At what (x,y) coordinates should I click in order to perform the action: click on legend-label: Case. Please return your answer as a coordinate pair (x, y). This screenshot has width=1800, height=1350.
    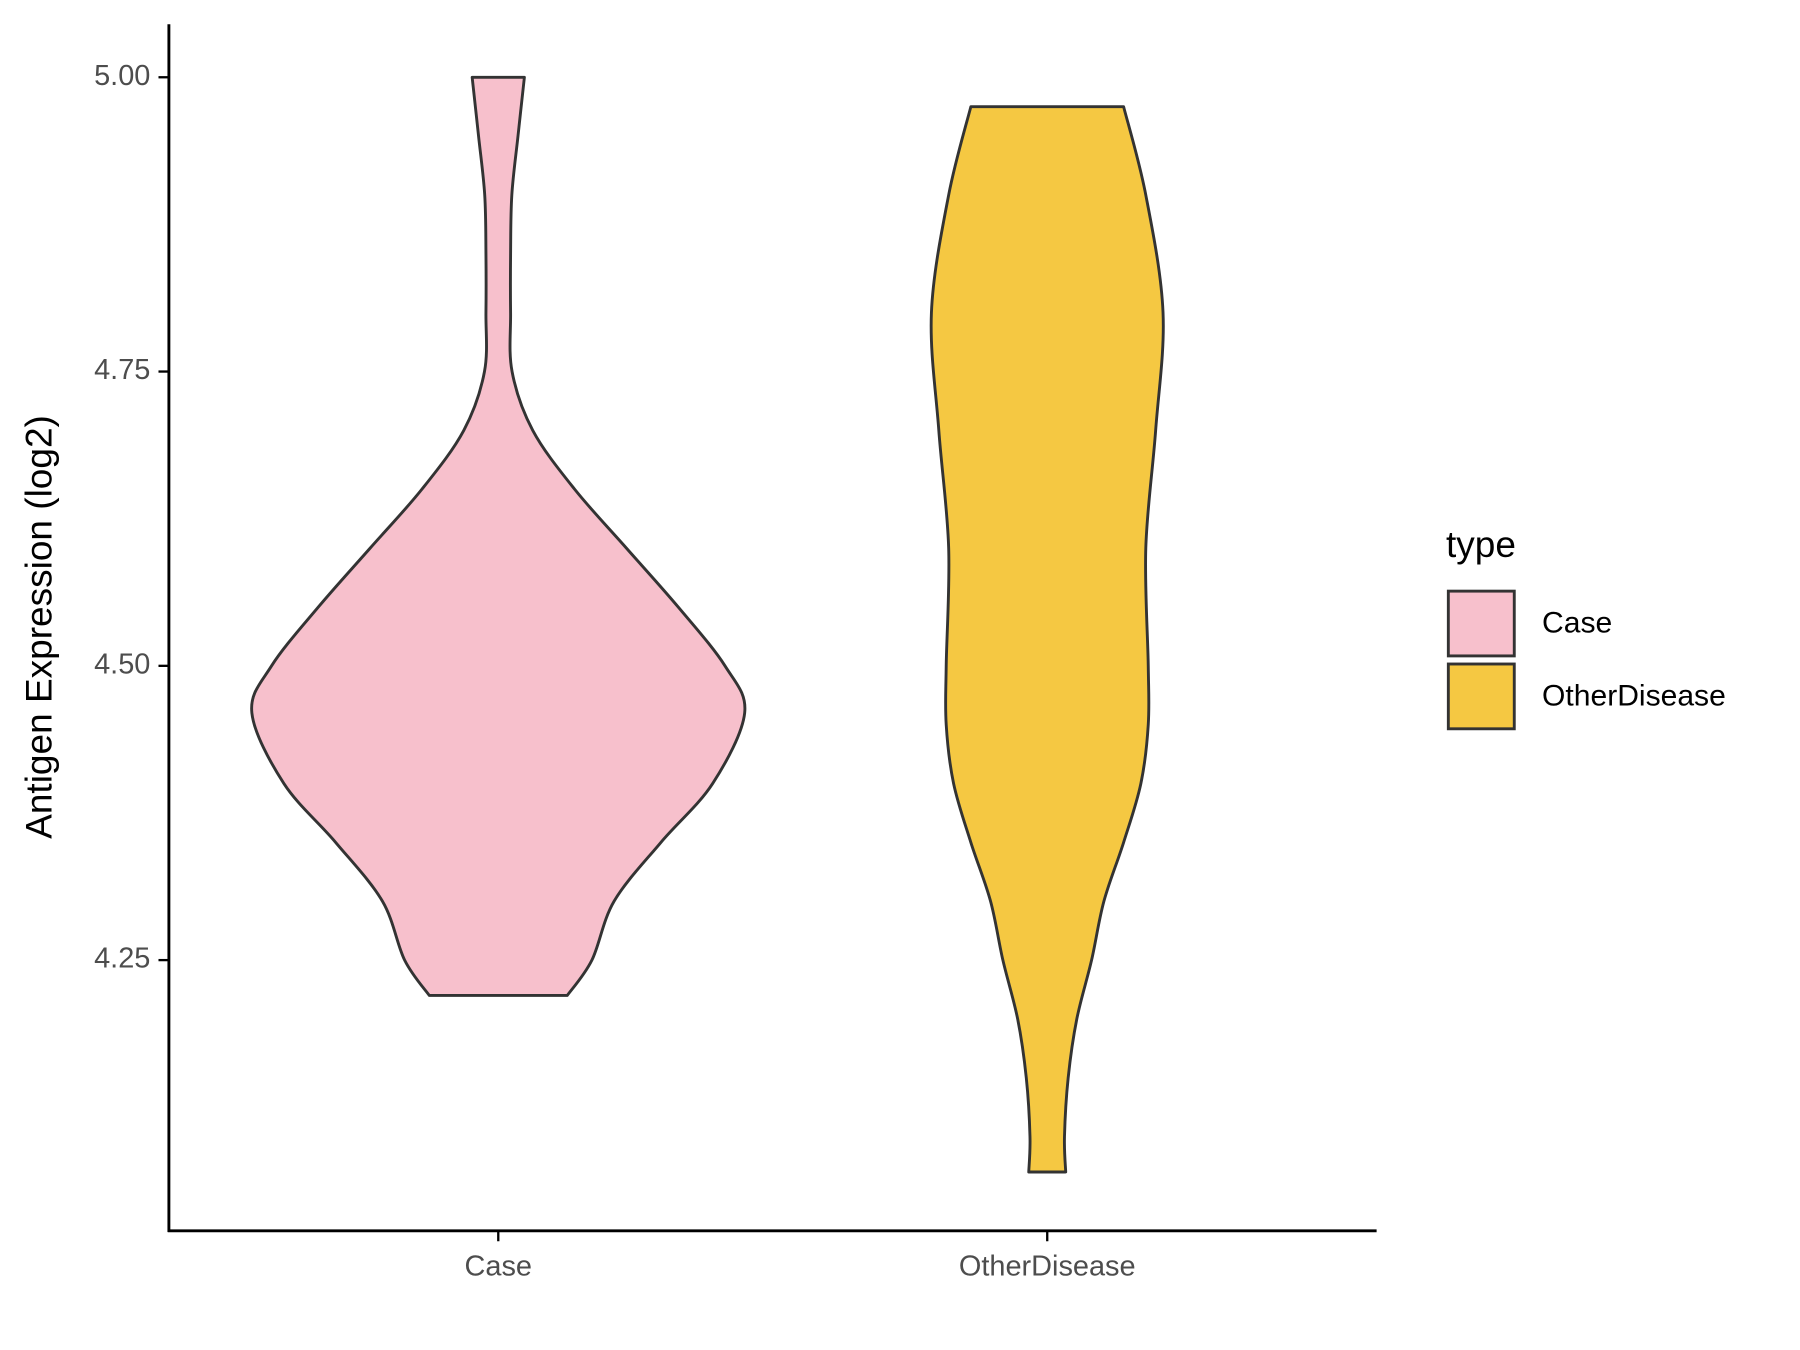
    Looking at the image, I should click on (1577, 623).